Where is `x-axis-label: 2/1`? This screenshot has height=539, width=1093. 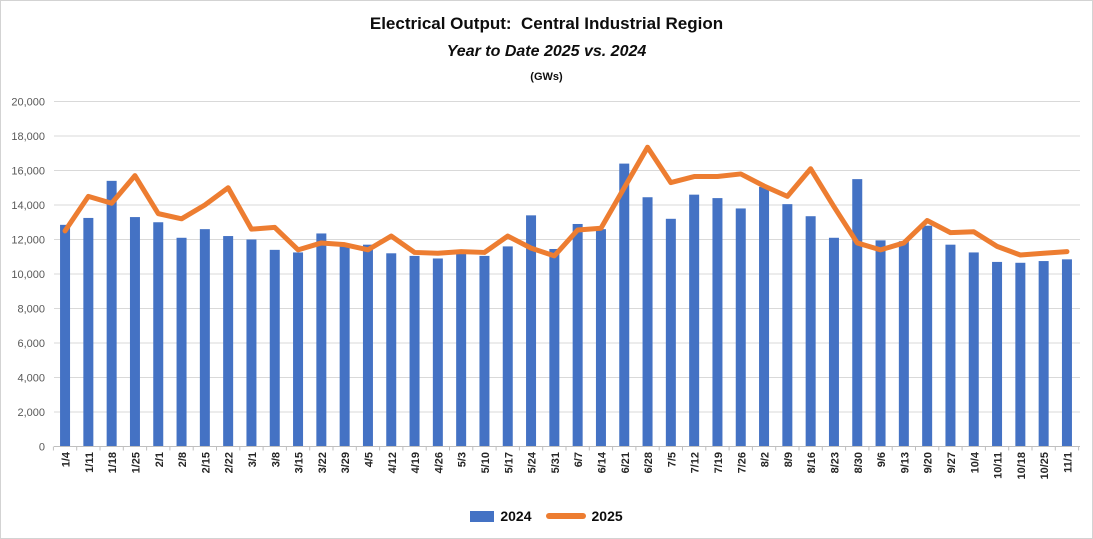
x-axis-label: 2/1 is located at coordinates (160, 459).